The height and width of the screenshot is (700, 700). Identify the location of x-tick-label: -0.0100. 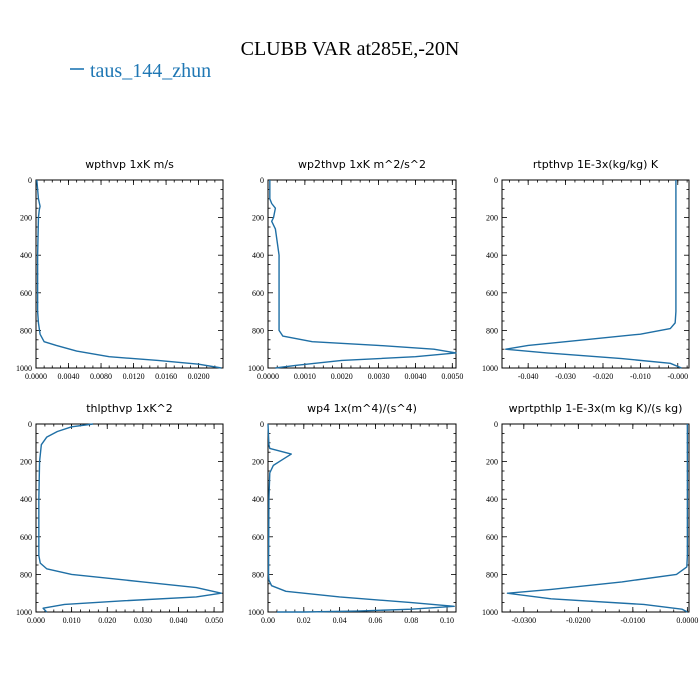
(633, 620).